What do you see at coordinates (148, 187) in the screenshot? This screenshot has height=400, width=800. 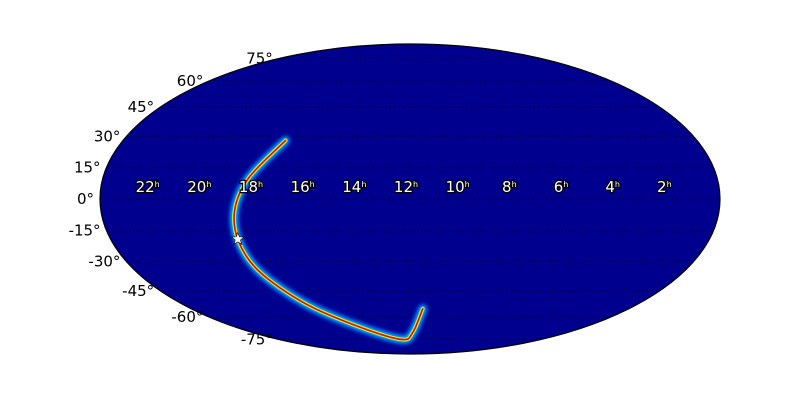 I see `ra-tick-label: 22h` at bounding box center [148, 187].